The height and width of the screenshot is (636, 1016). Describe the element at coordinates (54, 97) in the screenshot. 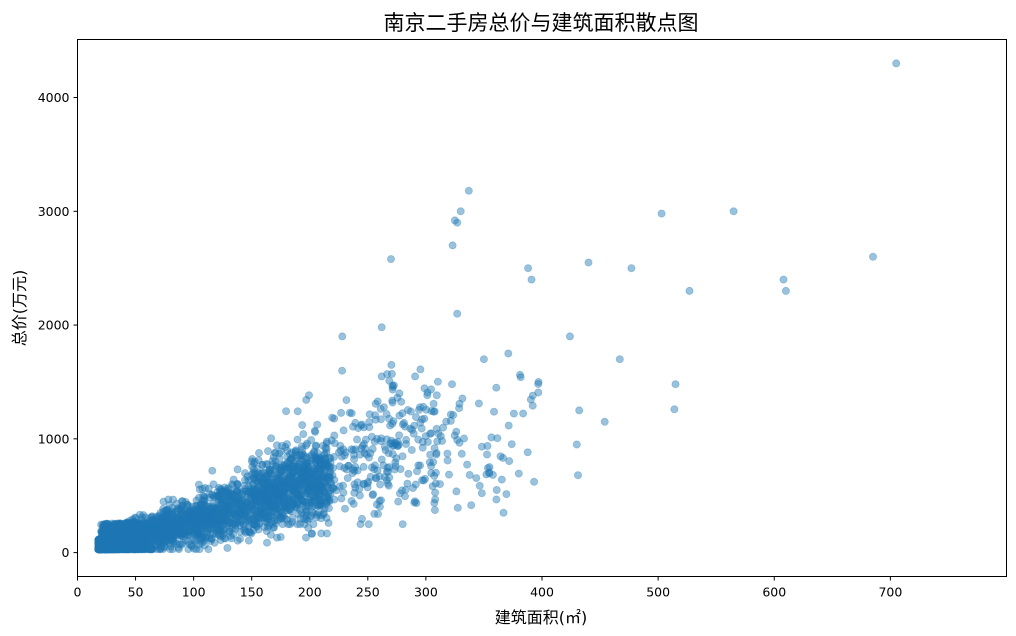

I see `y-tick-label: 4000` at that location.